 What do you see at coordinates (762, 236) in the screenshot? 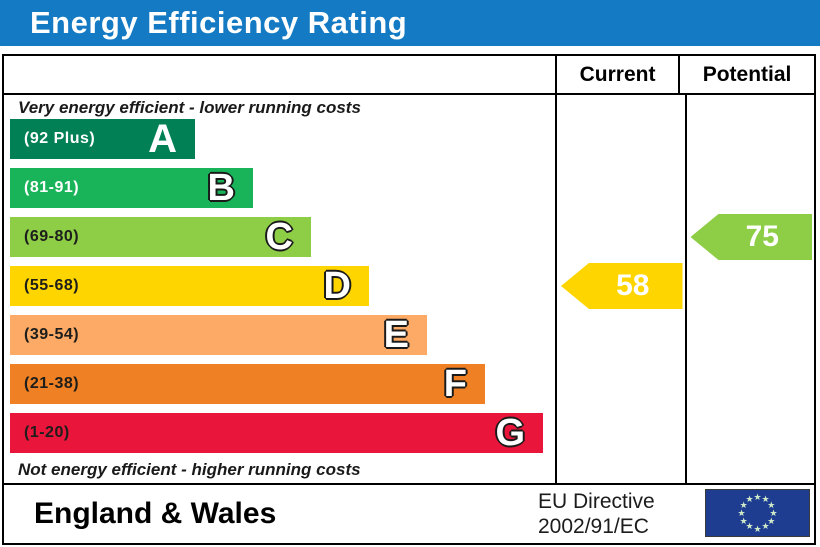
I see `potential-rating-arrow-value: 75` at bounding box center [762, 236].